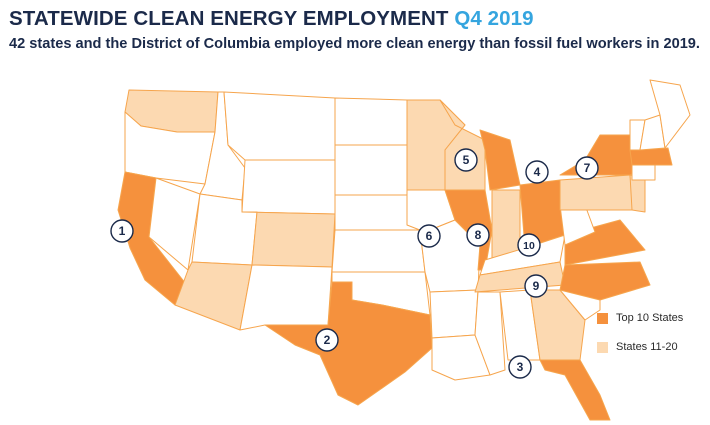 This screenshot has width=710, height=425. I want to click on state-georgia, so click(557, 325).